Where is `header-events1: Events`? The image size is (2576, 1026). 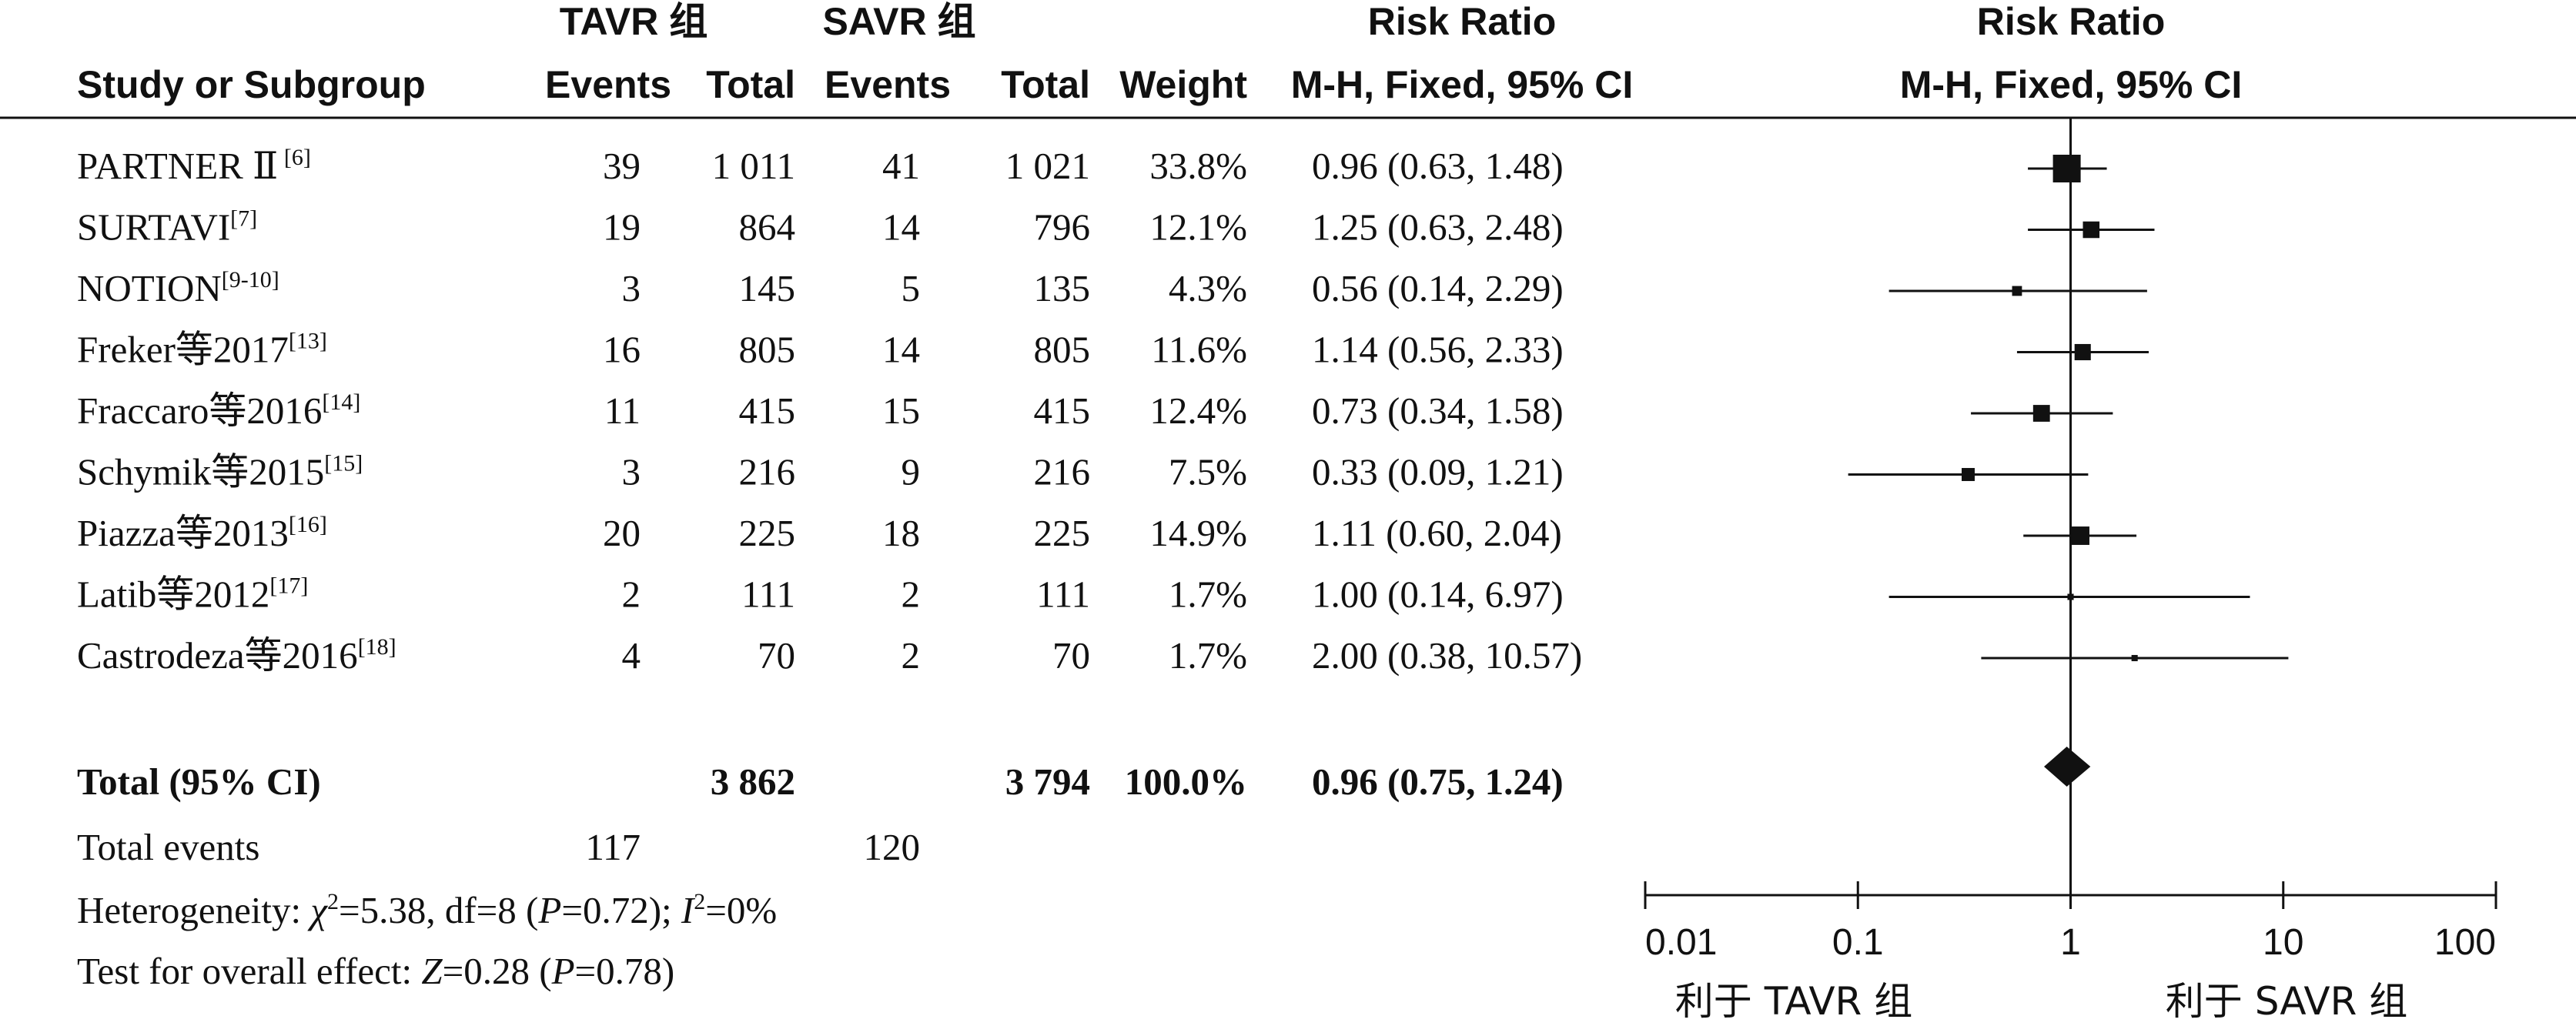 header-events1: Events is located at coordinates (608, 84).